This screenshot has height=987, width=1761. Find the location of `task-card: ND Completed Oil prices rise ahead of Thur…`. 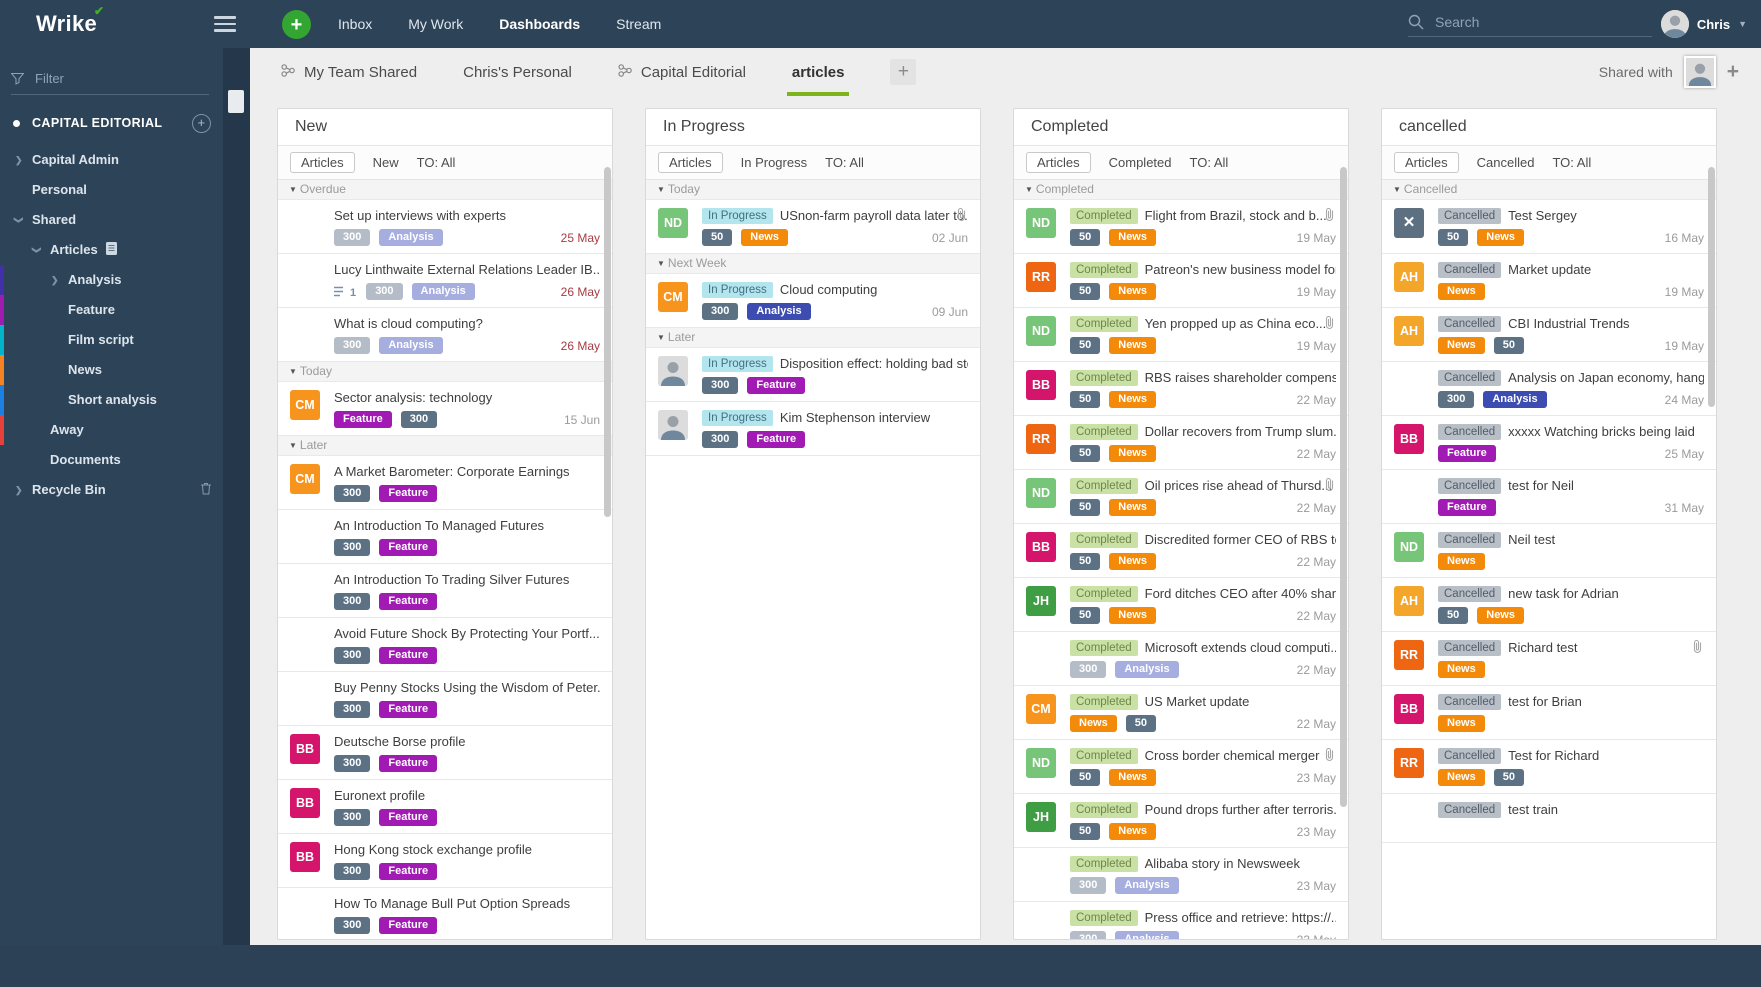

task-card: ND Completed Oil prices rise ahead of Thur… is located at coordinates (1181, 497).